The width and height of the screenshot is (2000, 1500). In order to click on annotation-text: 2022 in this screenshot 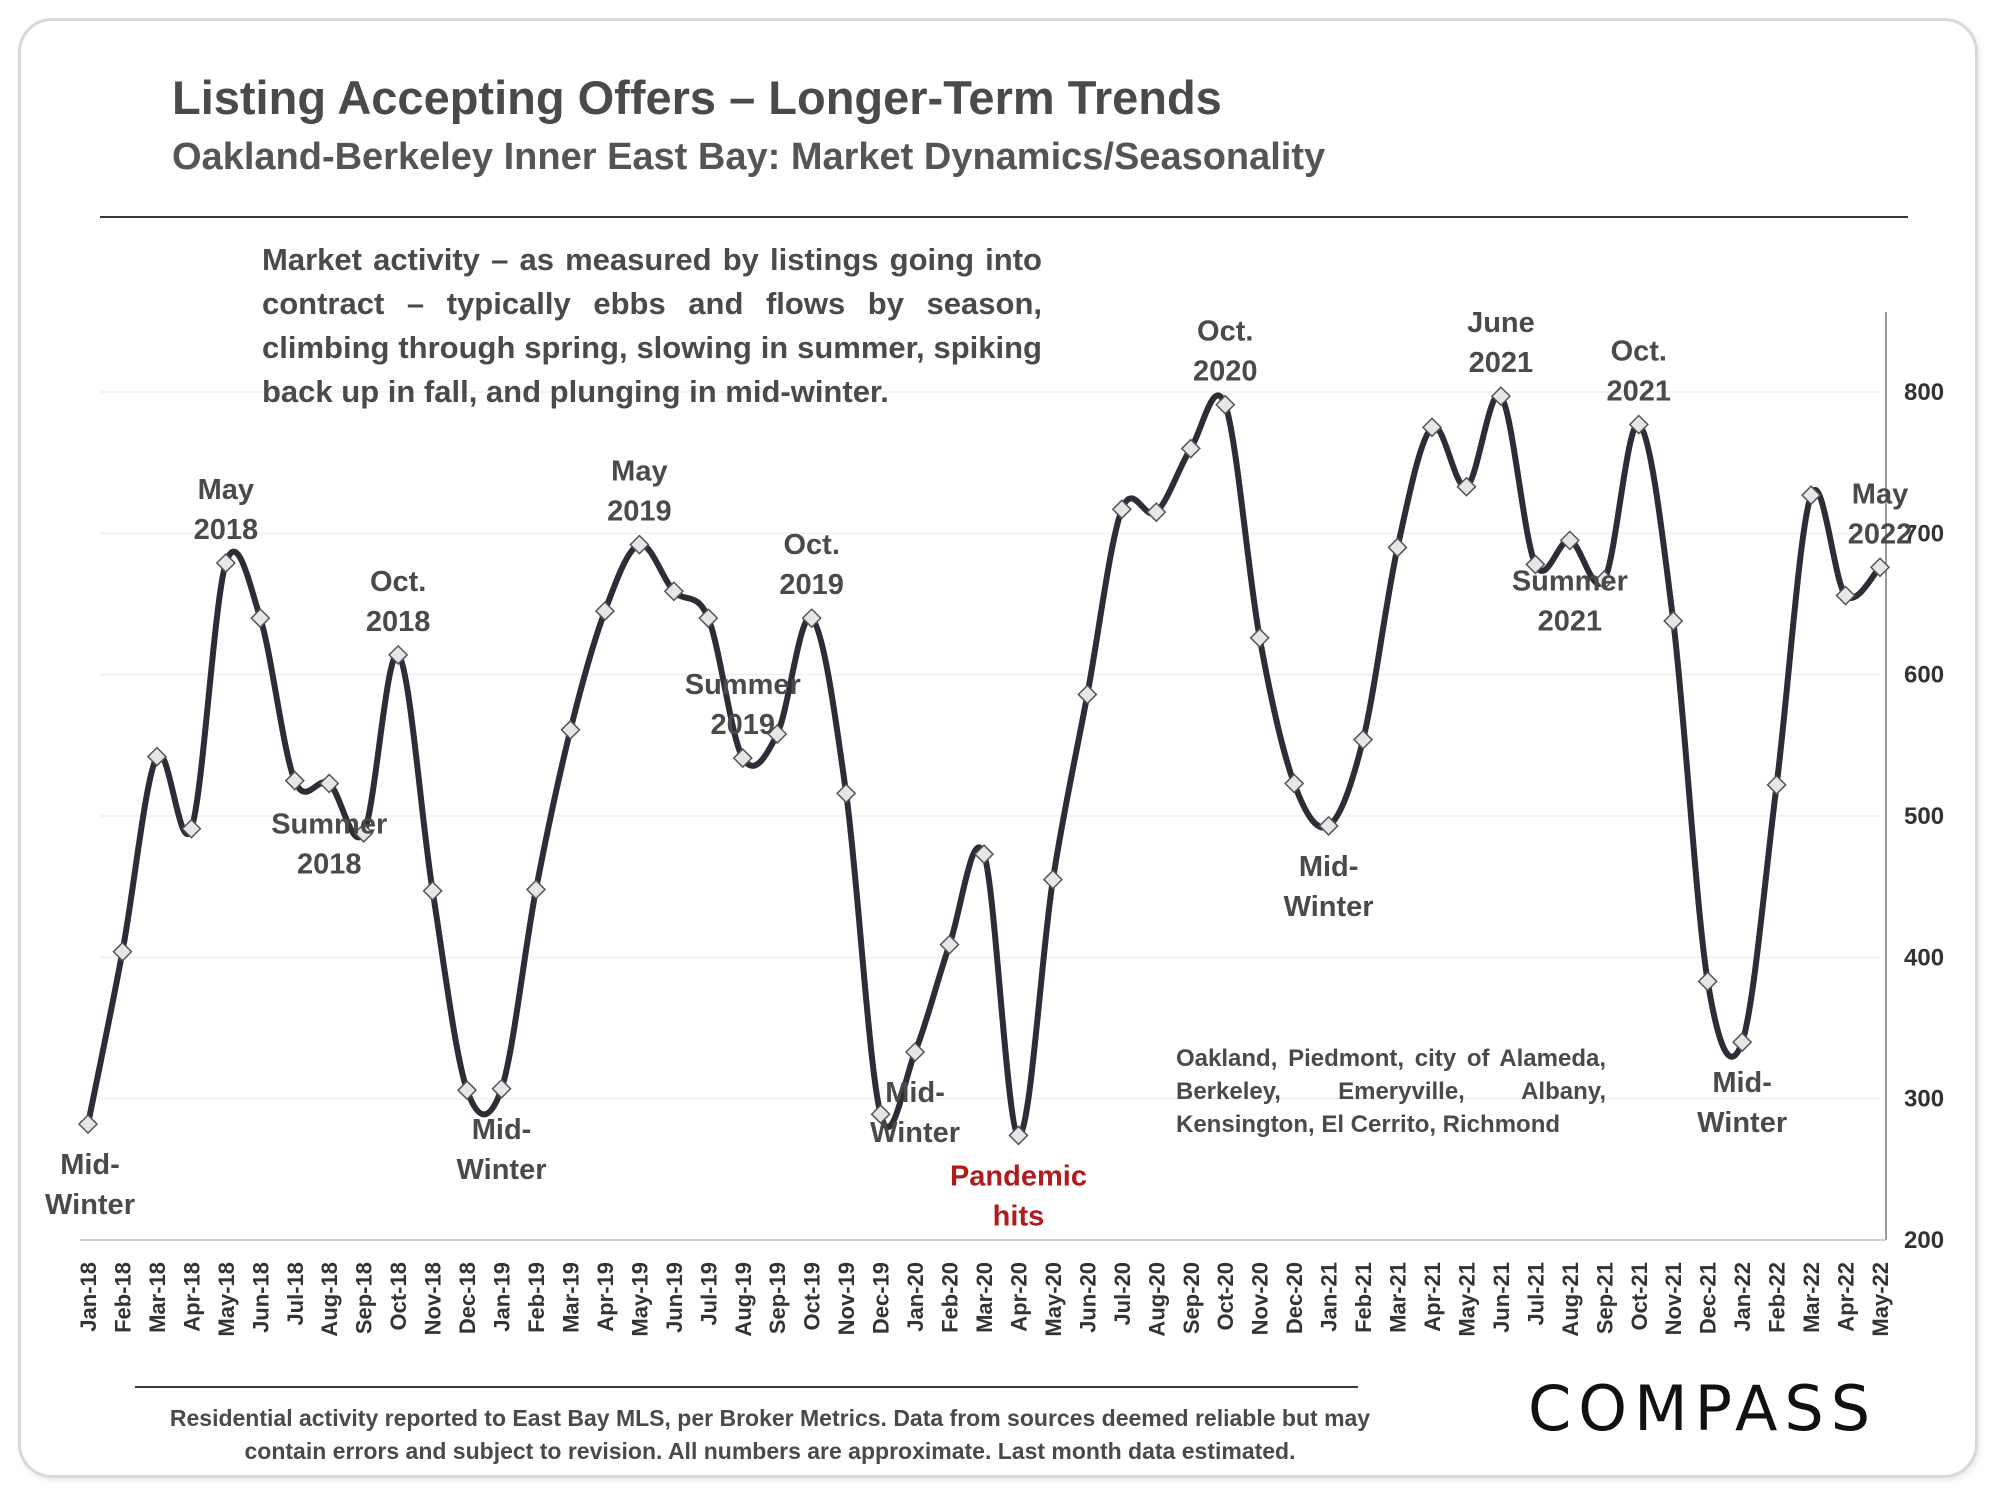, I will do `click(1880, 534)`.